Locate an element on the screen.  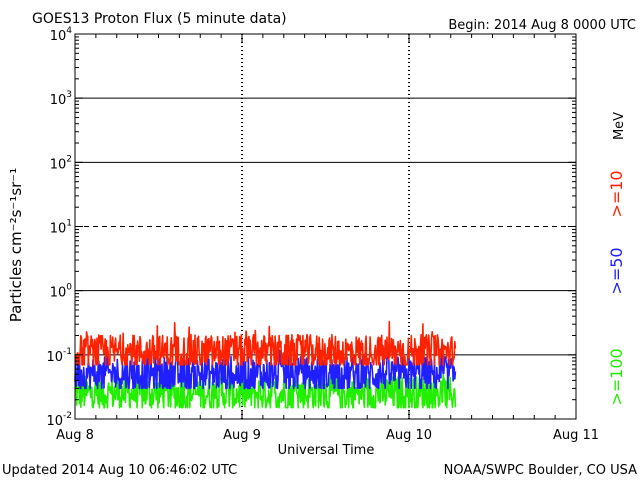
series-layer is located at coordinates (265, 364).